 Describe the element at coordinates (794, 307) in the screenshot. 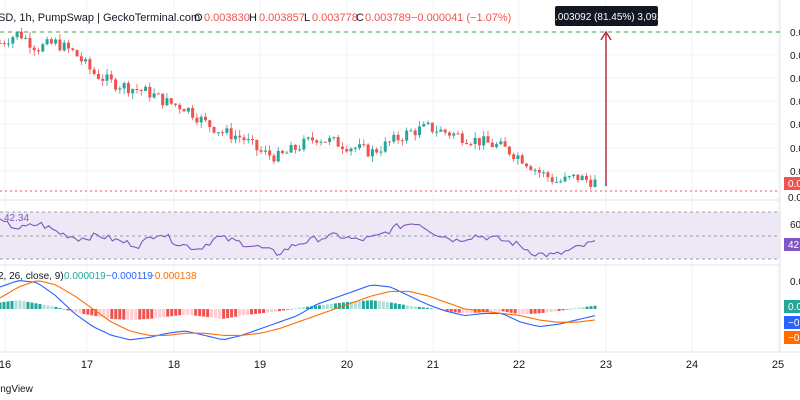

I see `macd-tag: 0.0` at that location.